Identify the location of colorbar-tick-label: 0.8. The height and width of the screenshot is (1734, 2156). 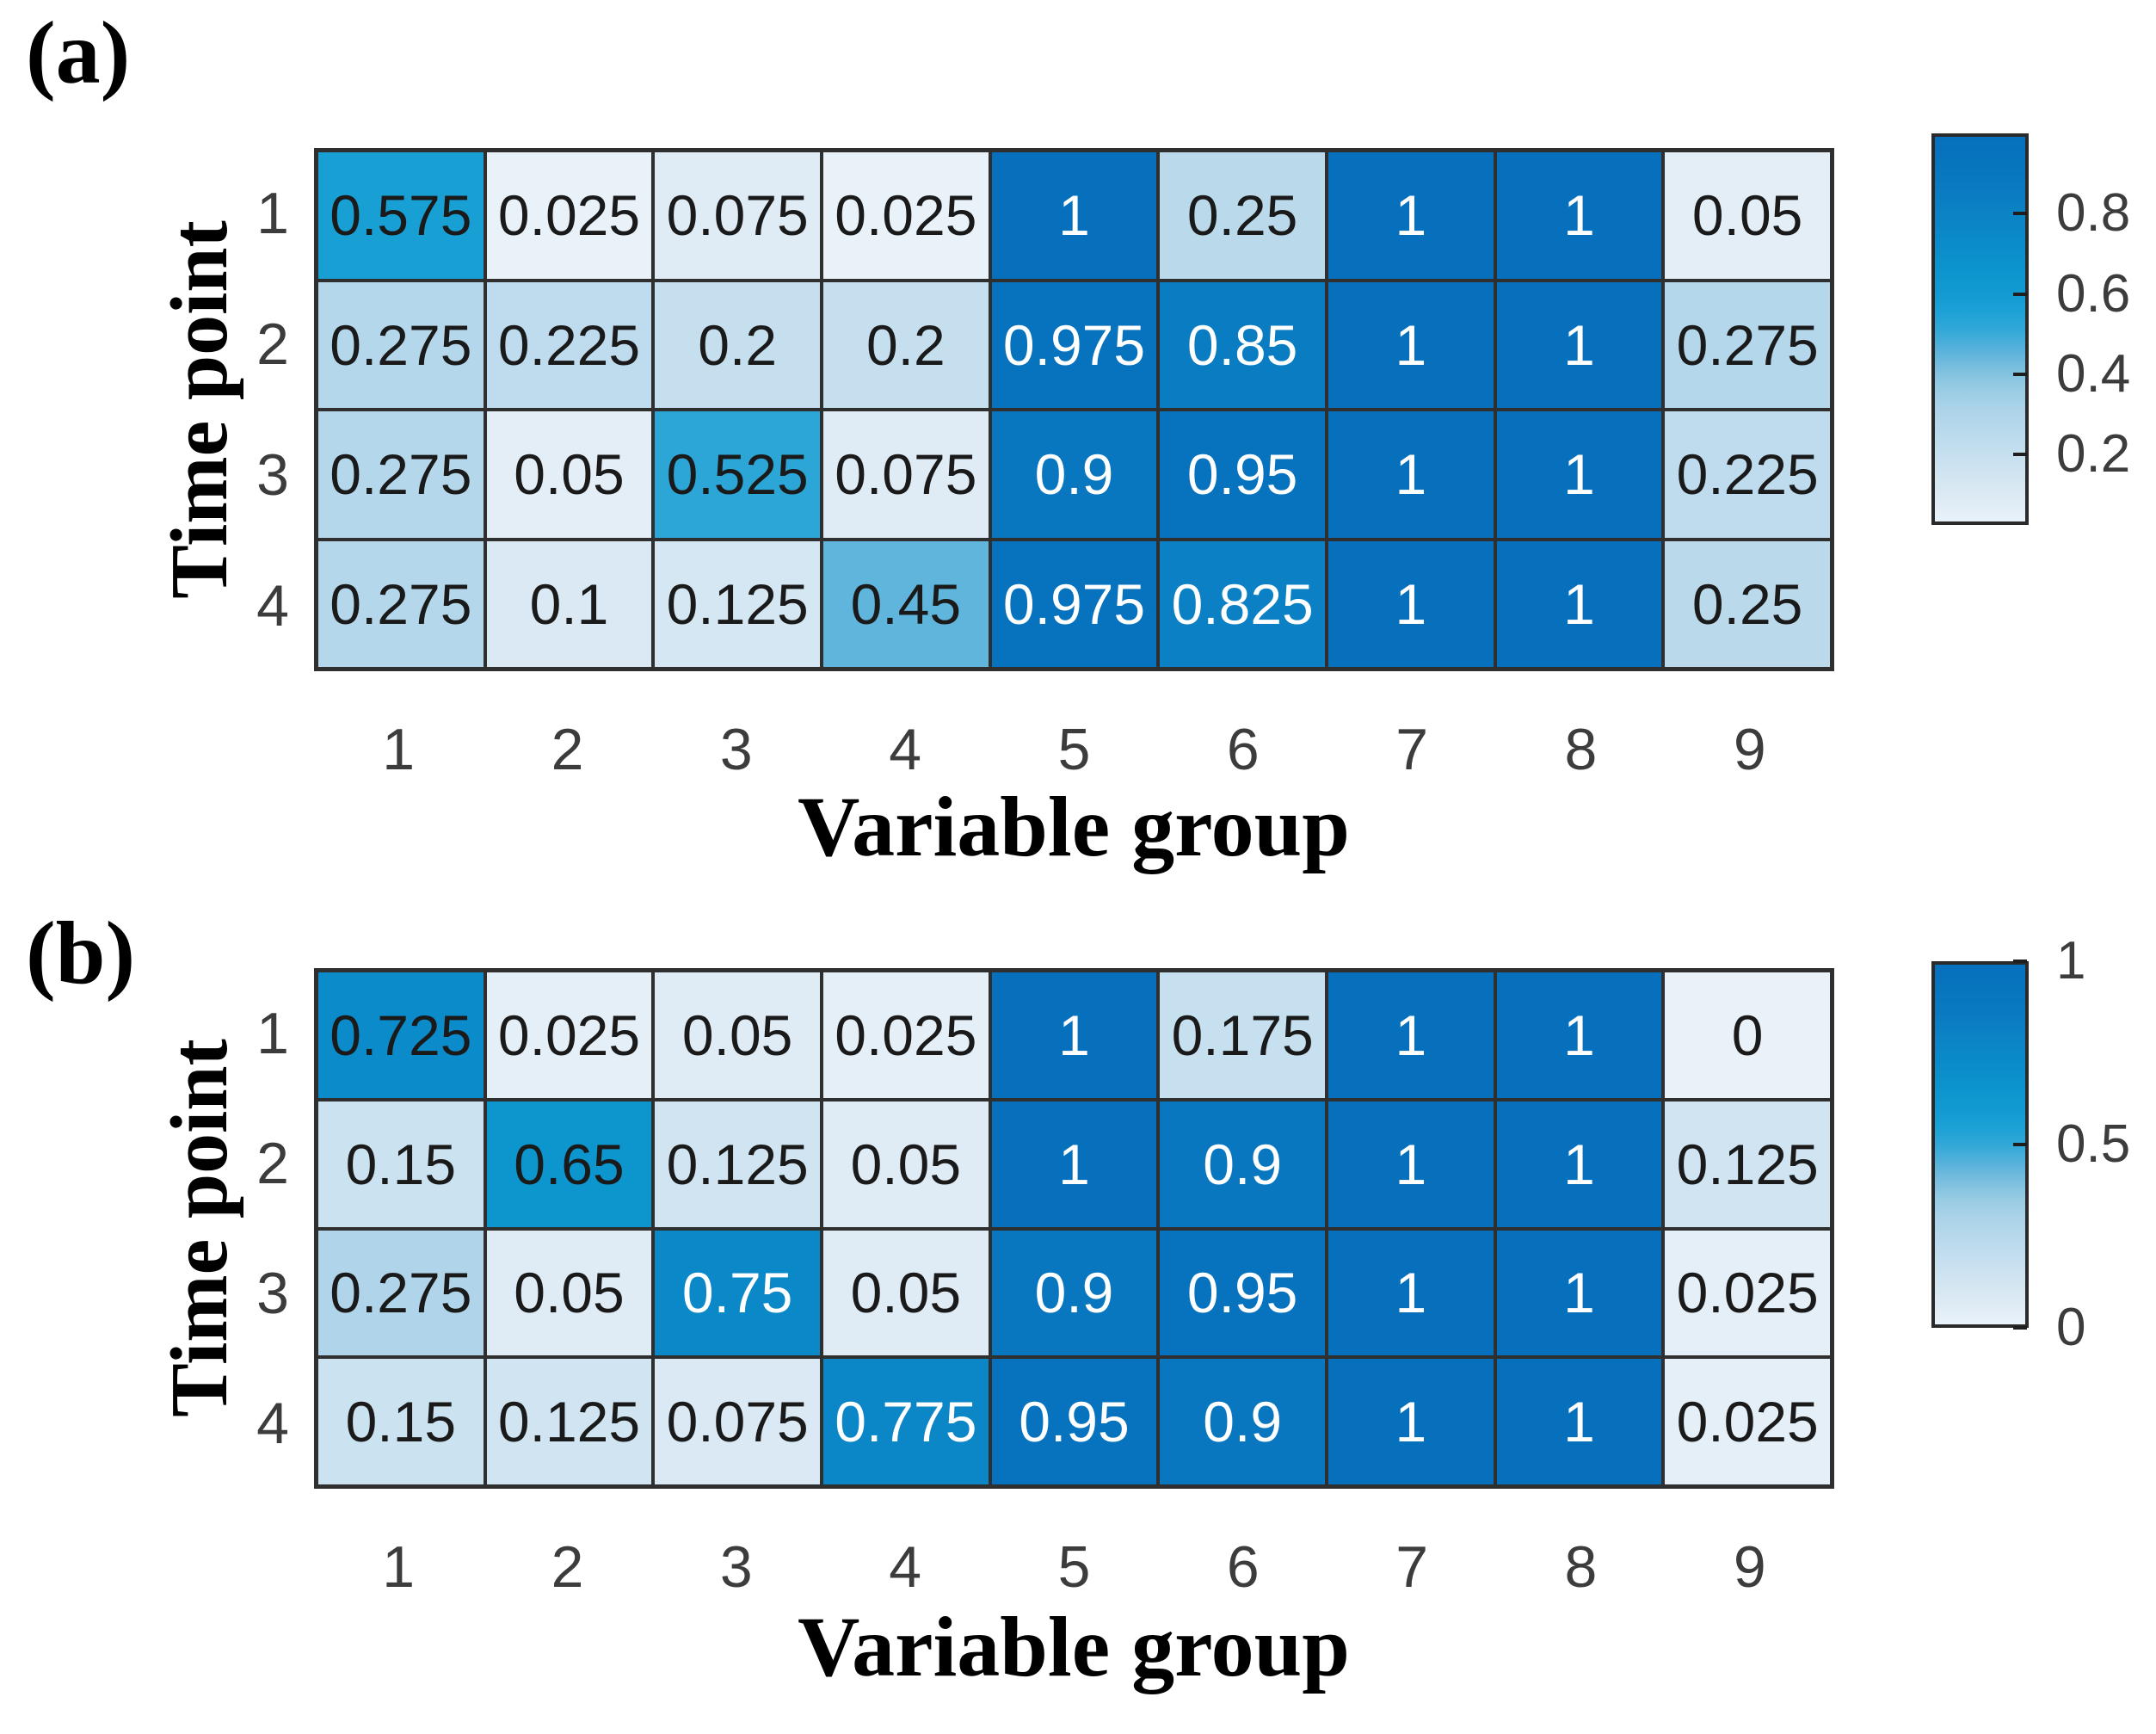
(2093, 213).